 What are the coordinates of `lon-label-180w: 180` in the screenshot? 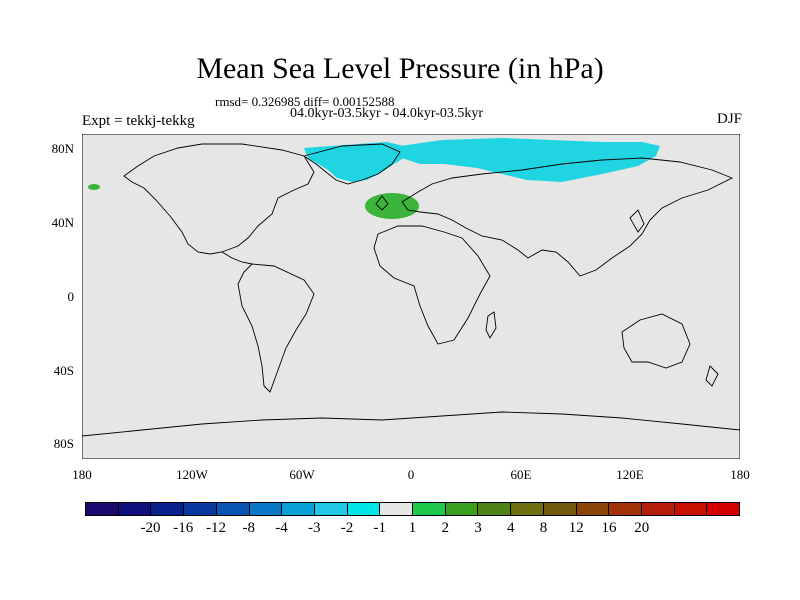 It's located at (82, 474).